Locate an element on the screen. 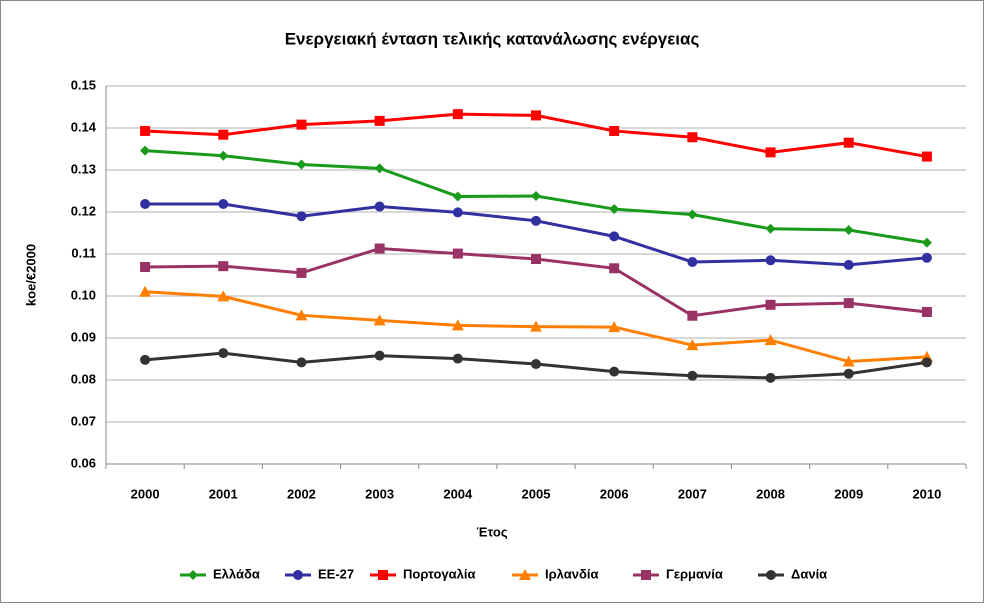 This screenshot has width=984, height=608. y-tick-label: 0.10 is located at coordinates (83, 294).